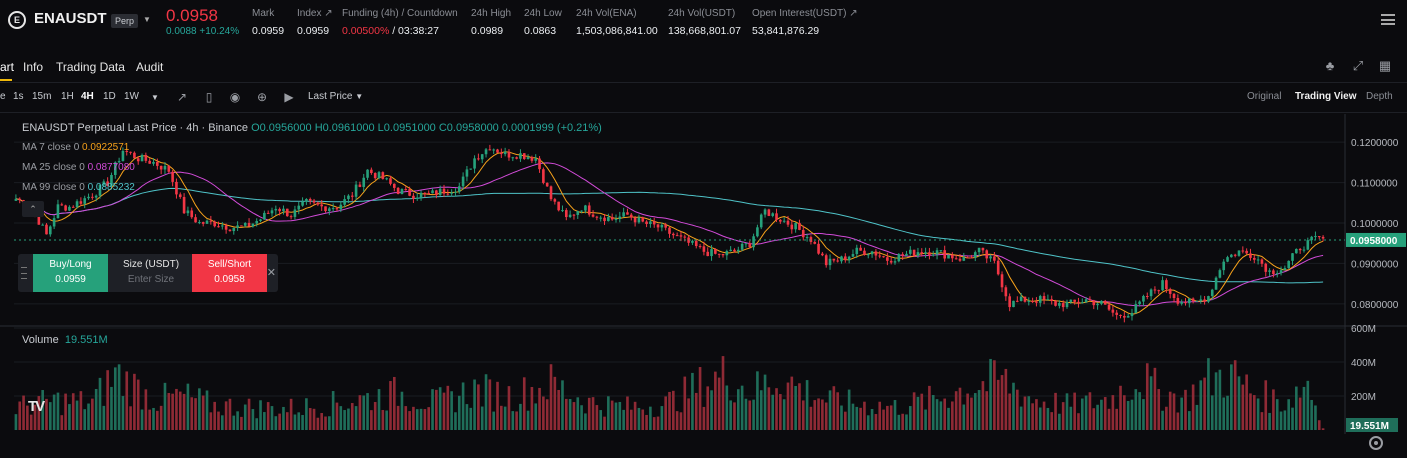  Describe the element at coordinates (209, 97) in the screenshot. I see `candle-type-icon: ▯` at that location.